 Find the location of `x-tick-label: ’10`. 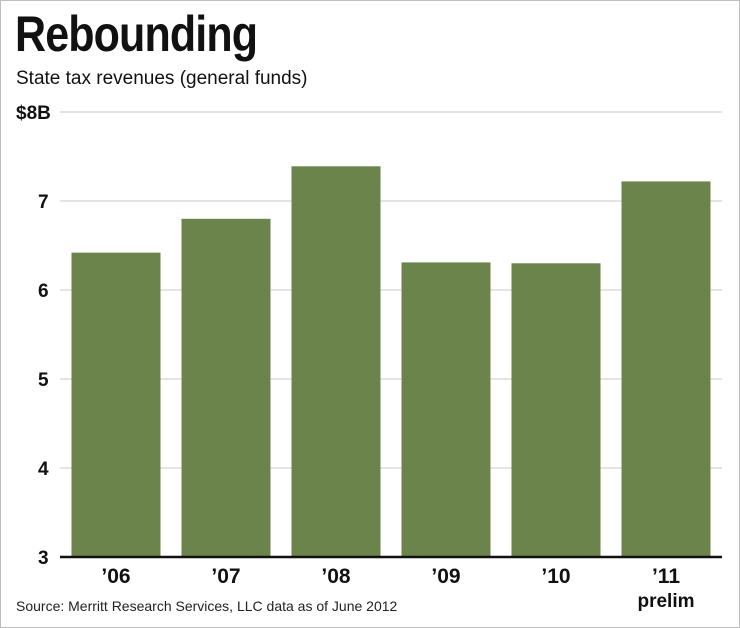

x-tick-label: ’10 is located at coordinates (555, 576).